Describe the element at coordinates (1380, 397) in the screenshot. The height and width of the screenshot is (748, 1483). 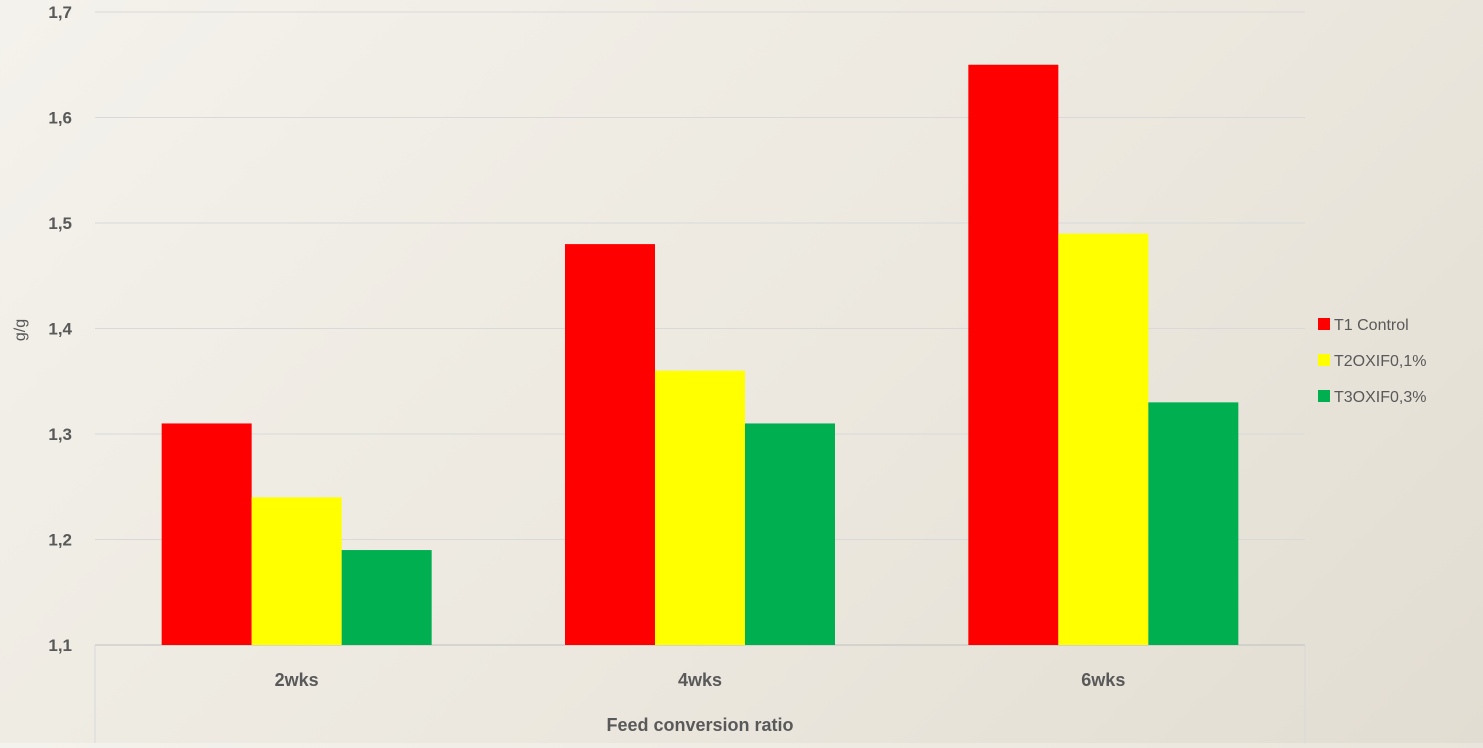
I see `legend-label: T3OXIF0,3%` at that location.